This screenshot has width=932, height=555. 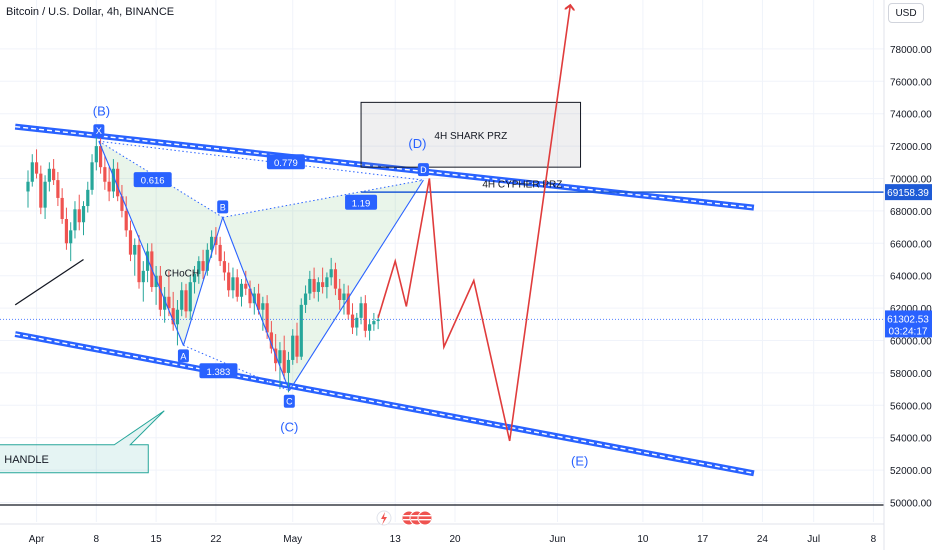 I want to click on cypher-prz-label: 4H CYPHER PRZ, so click(x=522, y=184).